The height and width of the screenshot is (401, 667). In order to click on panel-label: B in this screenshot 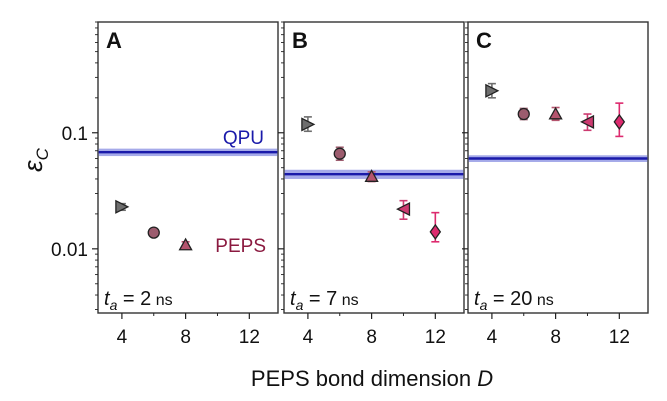, I will do `click(300, 40)`.